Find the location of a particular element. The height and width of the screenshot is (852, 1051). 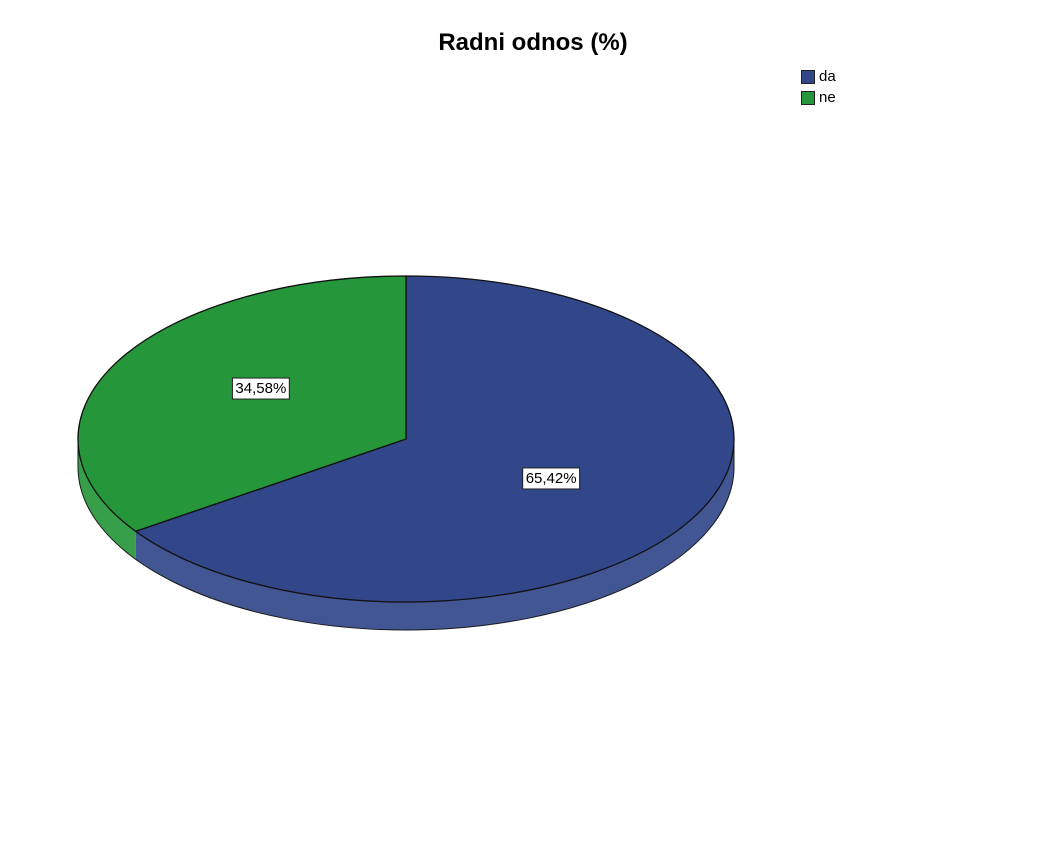

legend-label-da: da is located at coordinates (827, 76).